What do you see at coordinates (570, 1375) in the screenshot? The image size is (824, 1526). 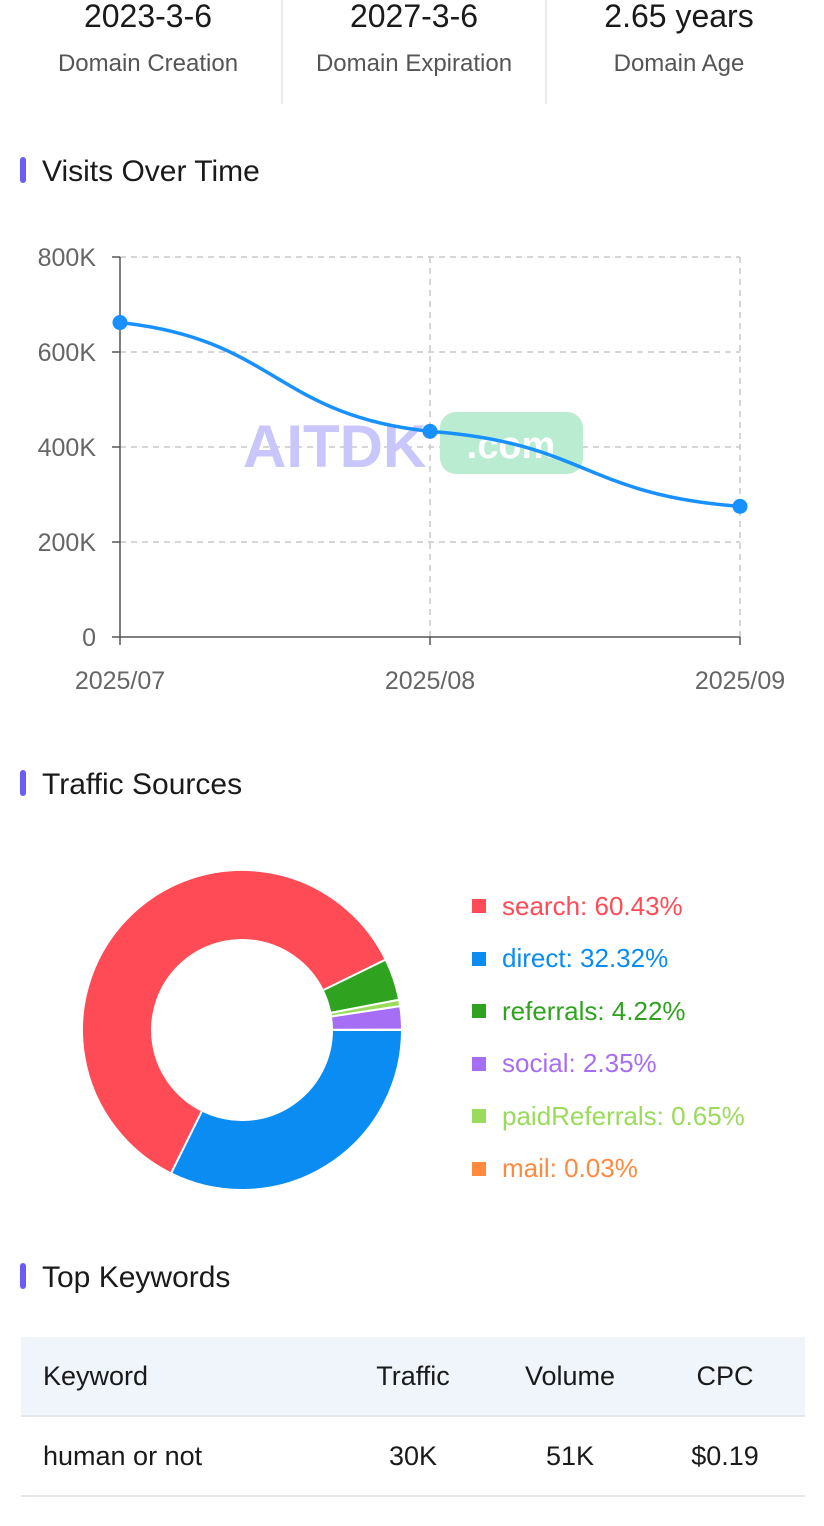 I see `header-volume: Volume` at bounding box center [570, 1375].